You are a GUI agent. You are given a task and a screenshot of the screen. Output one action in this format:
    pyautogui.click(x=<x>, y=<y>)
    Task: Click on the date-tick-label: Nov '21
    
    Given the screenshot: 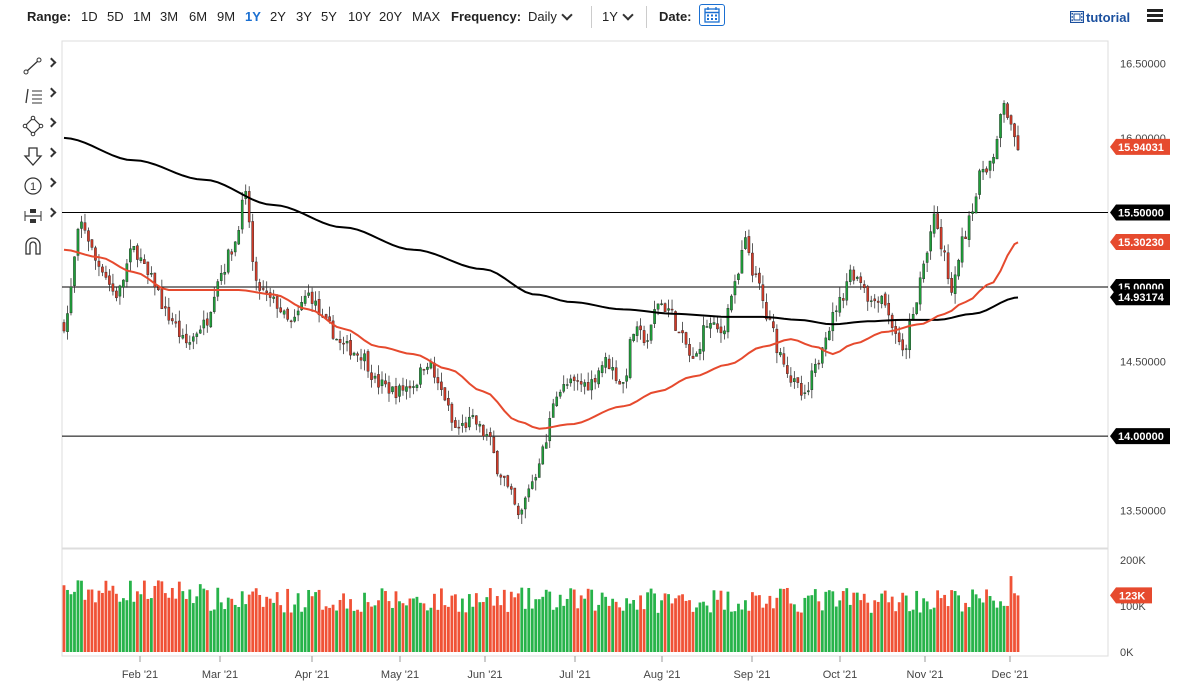 What is the action you would take?
    pyautogui.click(x=925, y=675)
    